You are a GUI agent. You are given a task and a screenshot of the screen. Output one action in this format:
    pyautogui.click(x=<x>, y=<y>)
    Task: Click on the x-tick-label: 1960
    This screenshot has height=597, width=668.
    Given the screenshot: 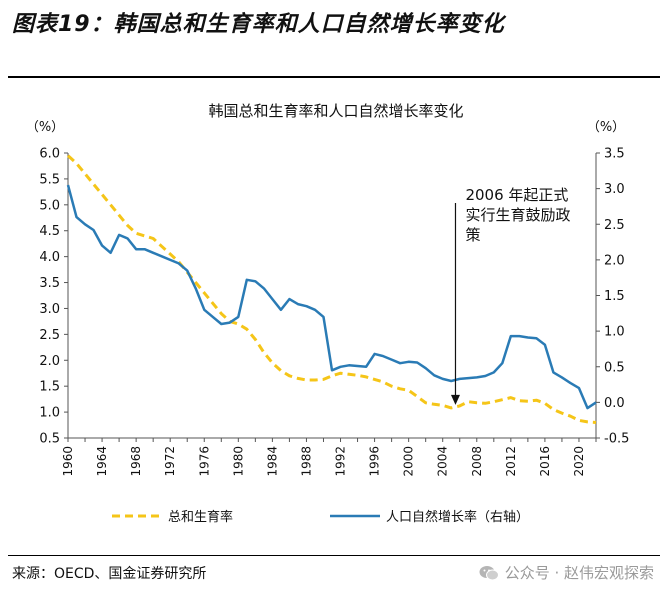 What is the action you would take?
    pyautogui.click(x=68, y=461)
    